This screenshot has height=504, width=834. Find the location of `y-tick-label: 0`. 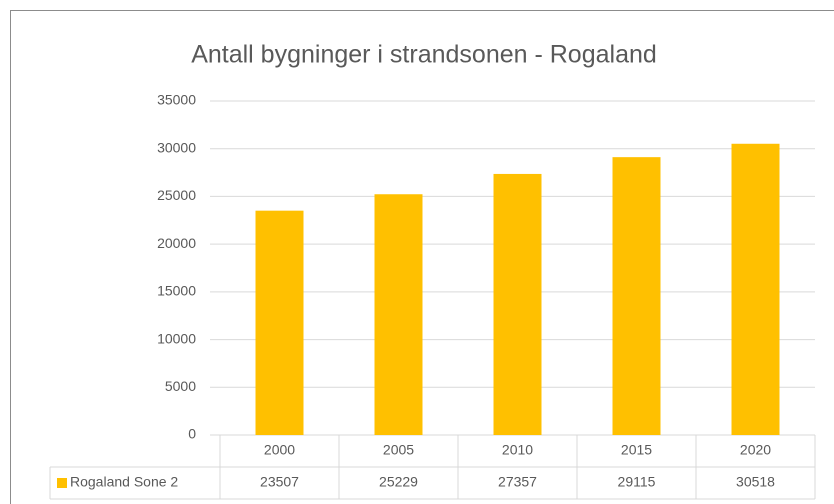

y-tick-label: 0 is located at coordinates (192, 434).